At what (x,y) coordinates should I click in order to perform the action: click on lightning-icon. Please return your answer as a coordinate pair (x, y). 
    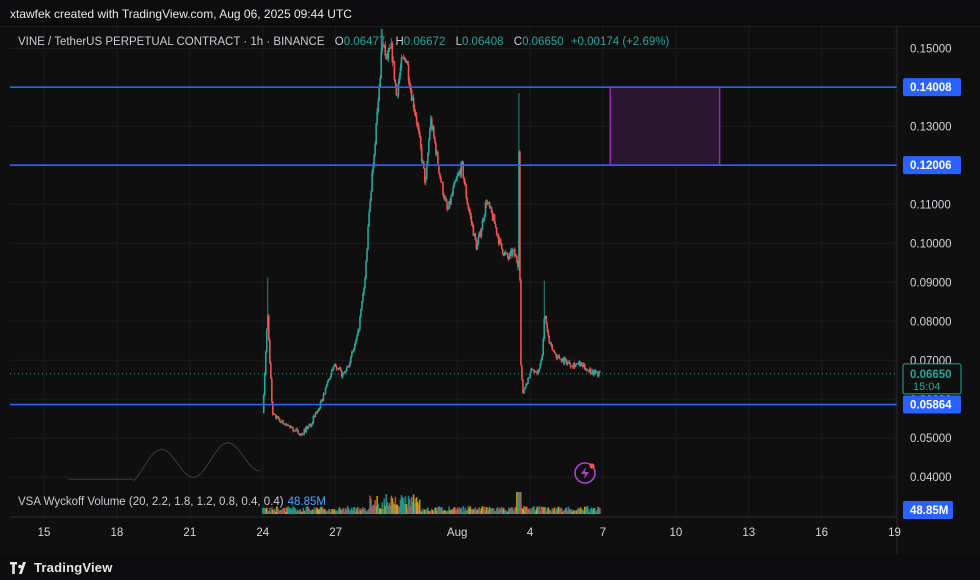
    Looking at the image, I should click on (585, 473).